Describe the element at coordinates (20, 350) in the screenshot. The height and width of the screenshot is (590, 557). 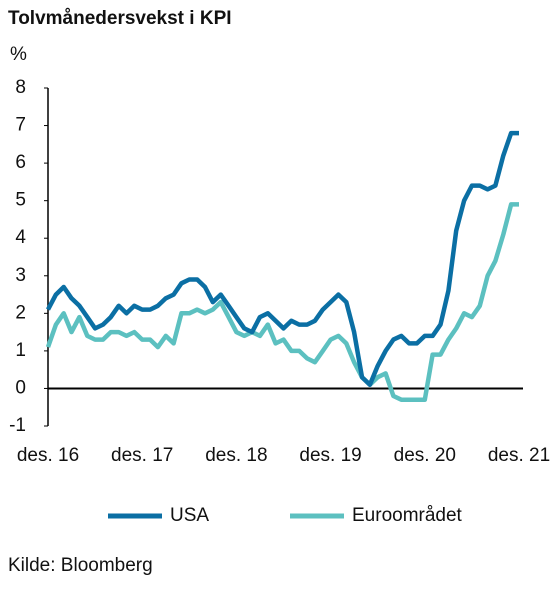
I see `y-tick-label: 1` at that location.